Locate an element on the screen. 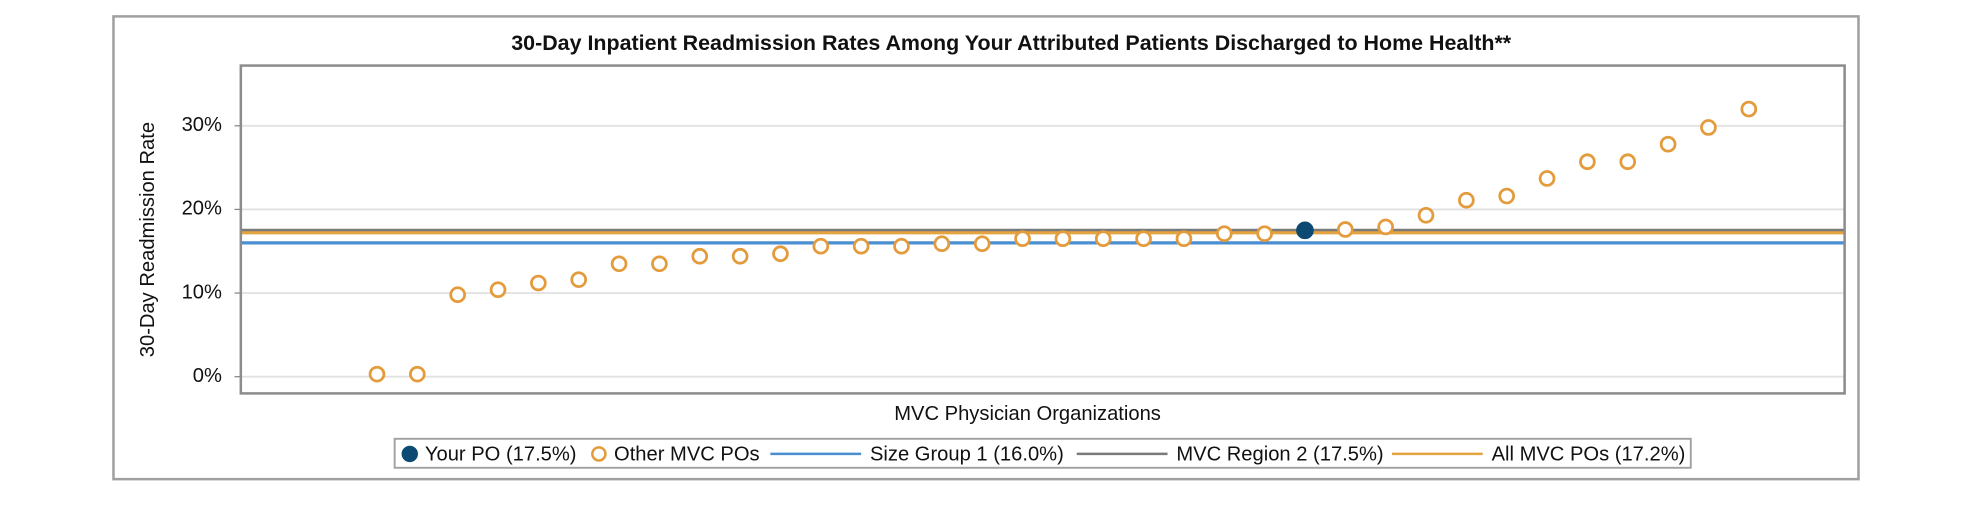 This screenshot has width=1977, height=505. y-tick-label: 20% is located at coordinates (202, 209).